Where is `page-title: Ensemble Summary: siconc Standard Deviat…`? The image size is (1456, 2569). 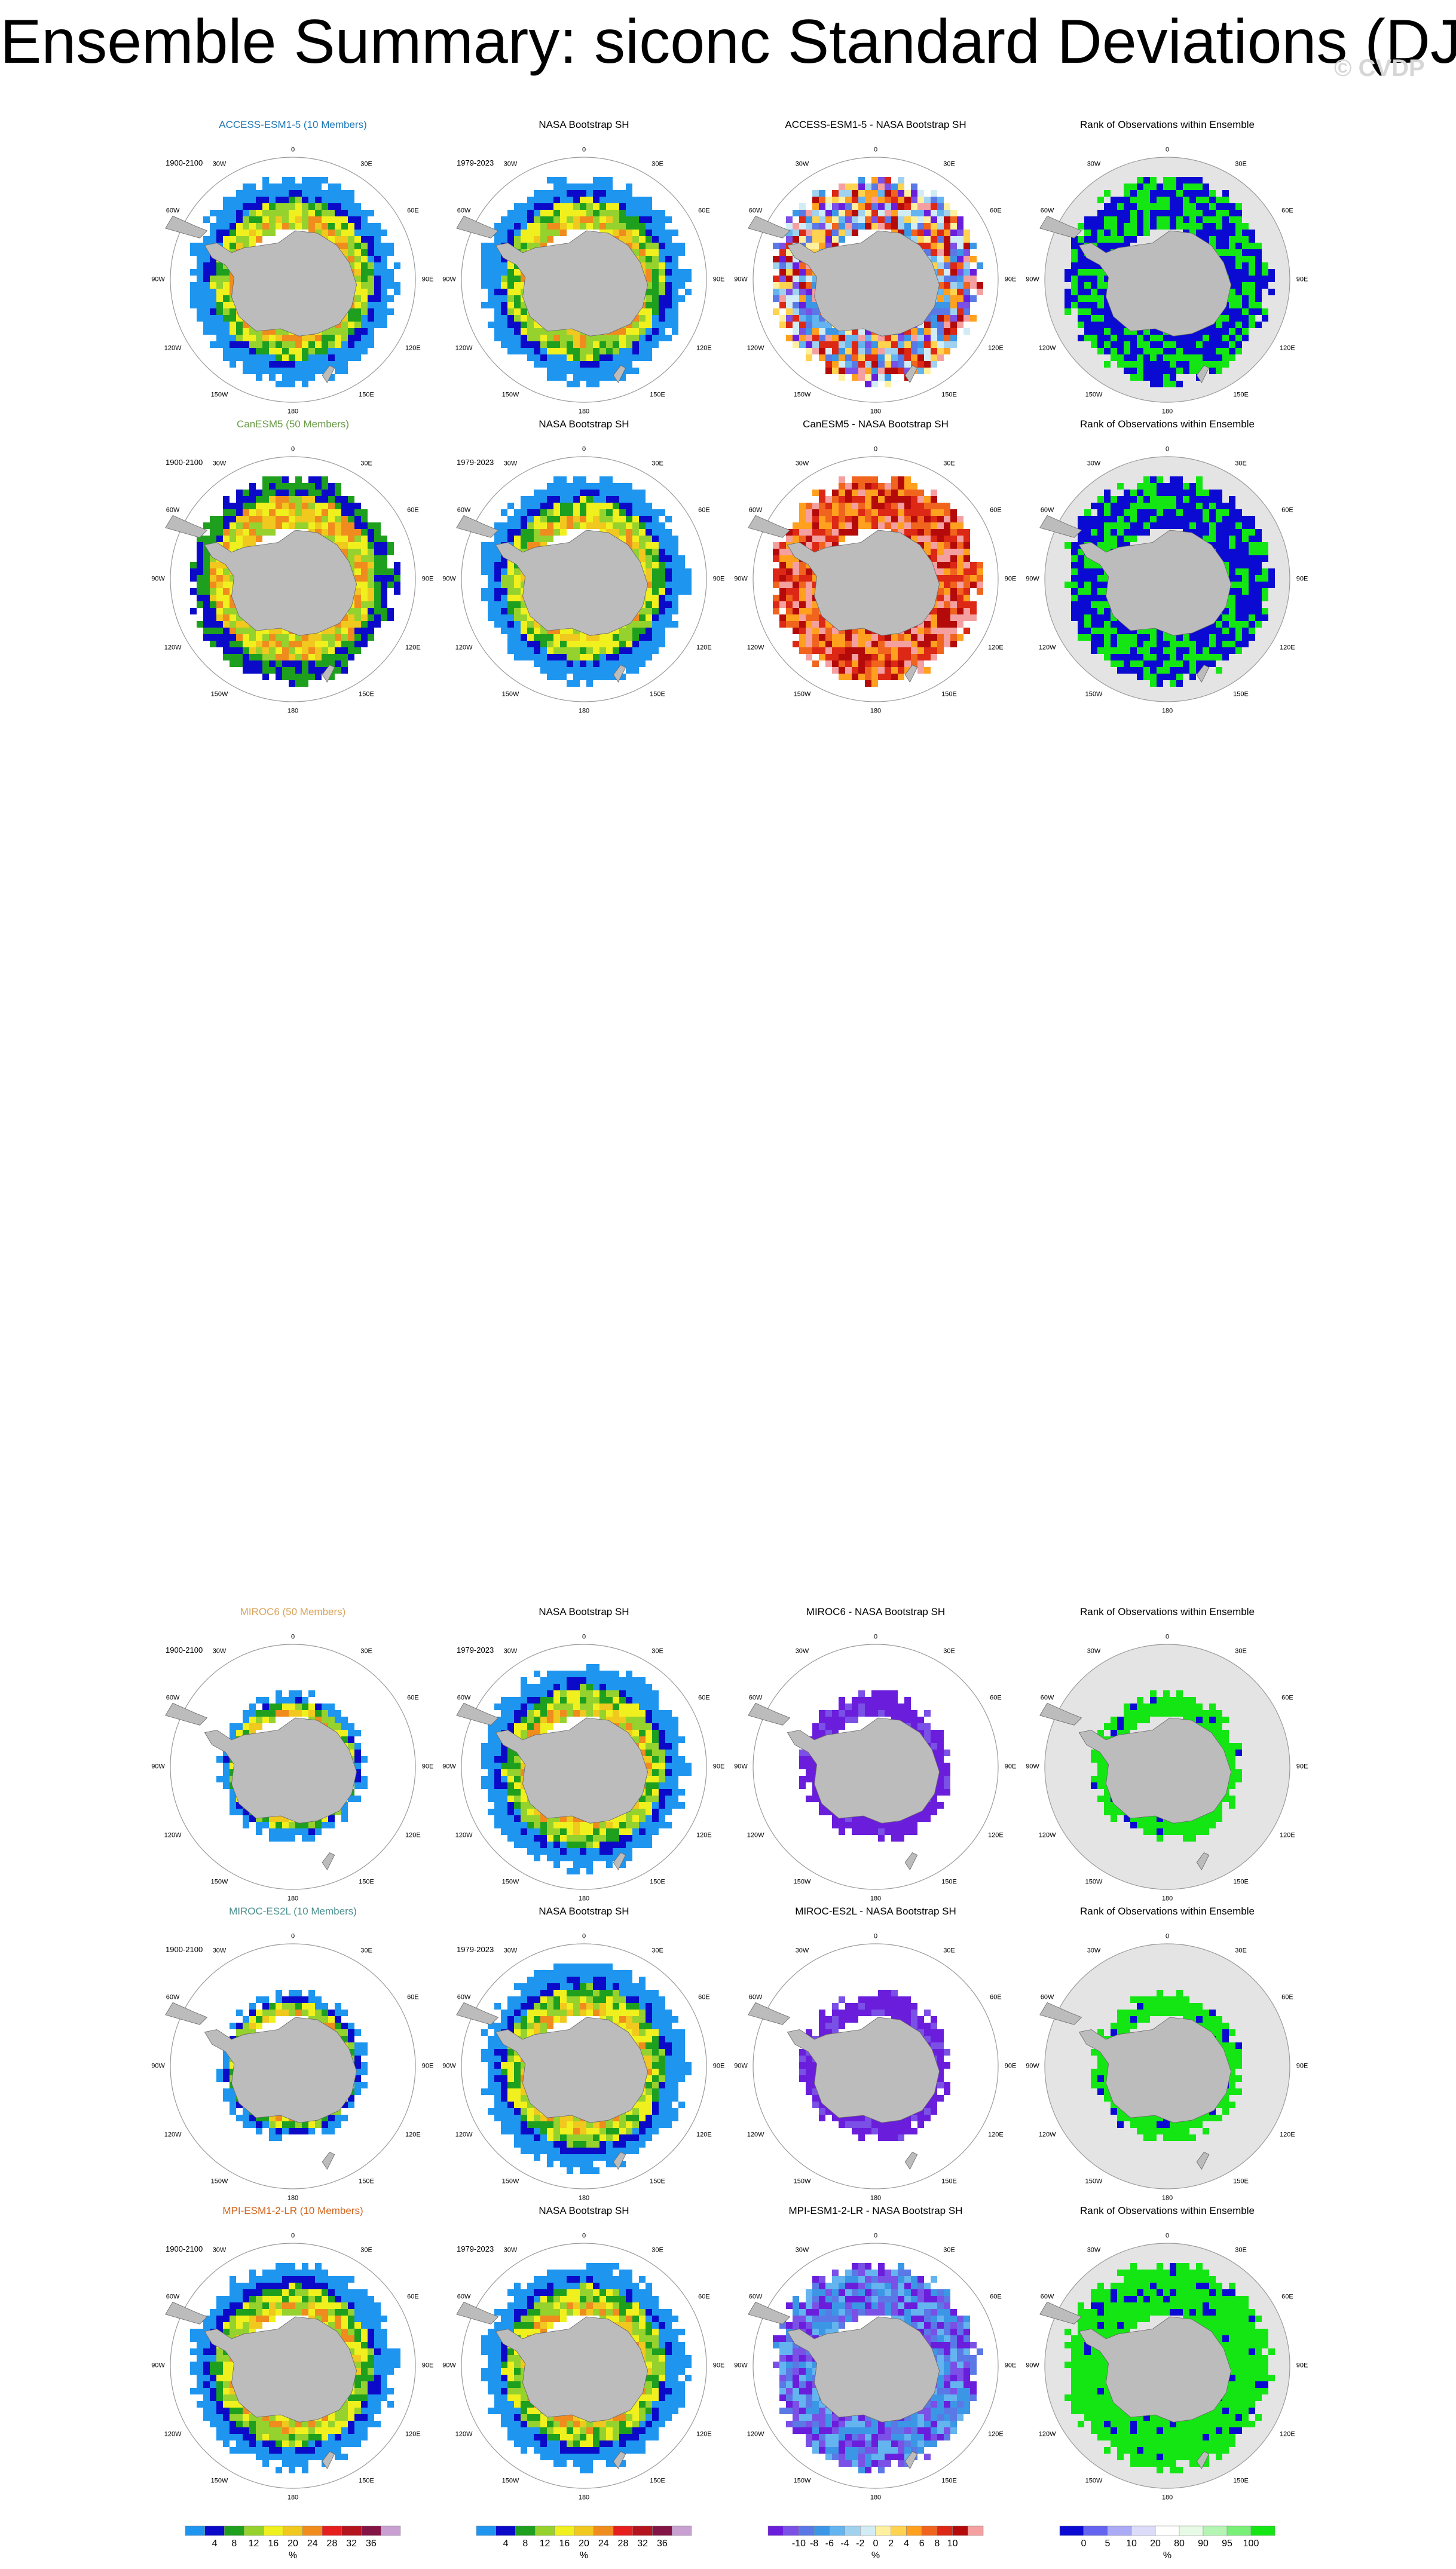
page-title: Ensemble Summary: siconc Standard Deviat… is located at coordinates (728, 42).